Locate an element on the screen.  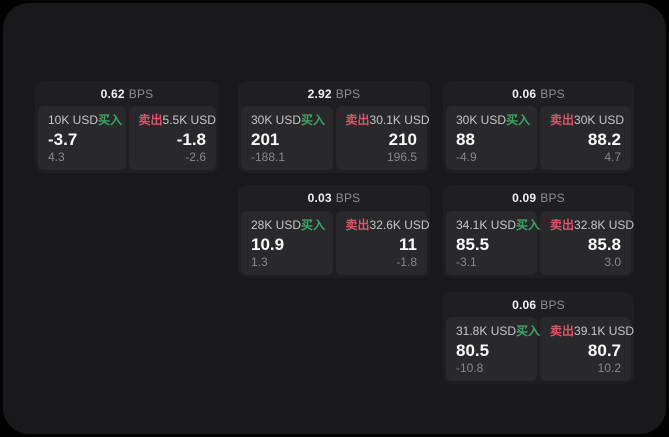
bps-value: 0.09 is located at coordinates (524, 198).